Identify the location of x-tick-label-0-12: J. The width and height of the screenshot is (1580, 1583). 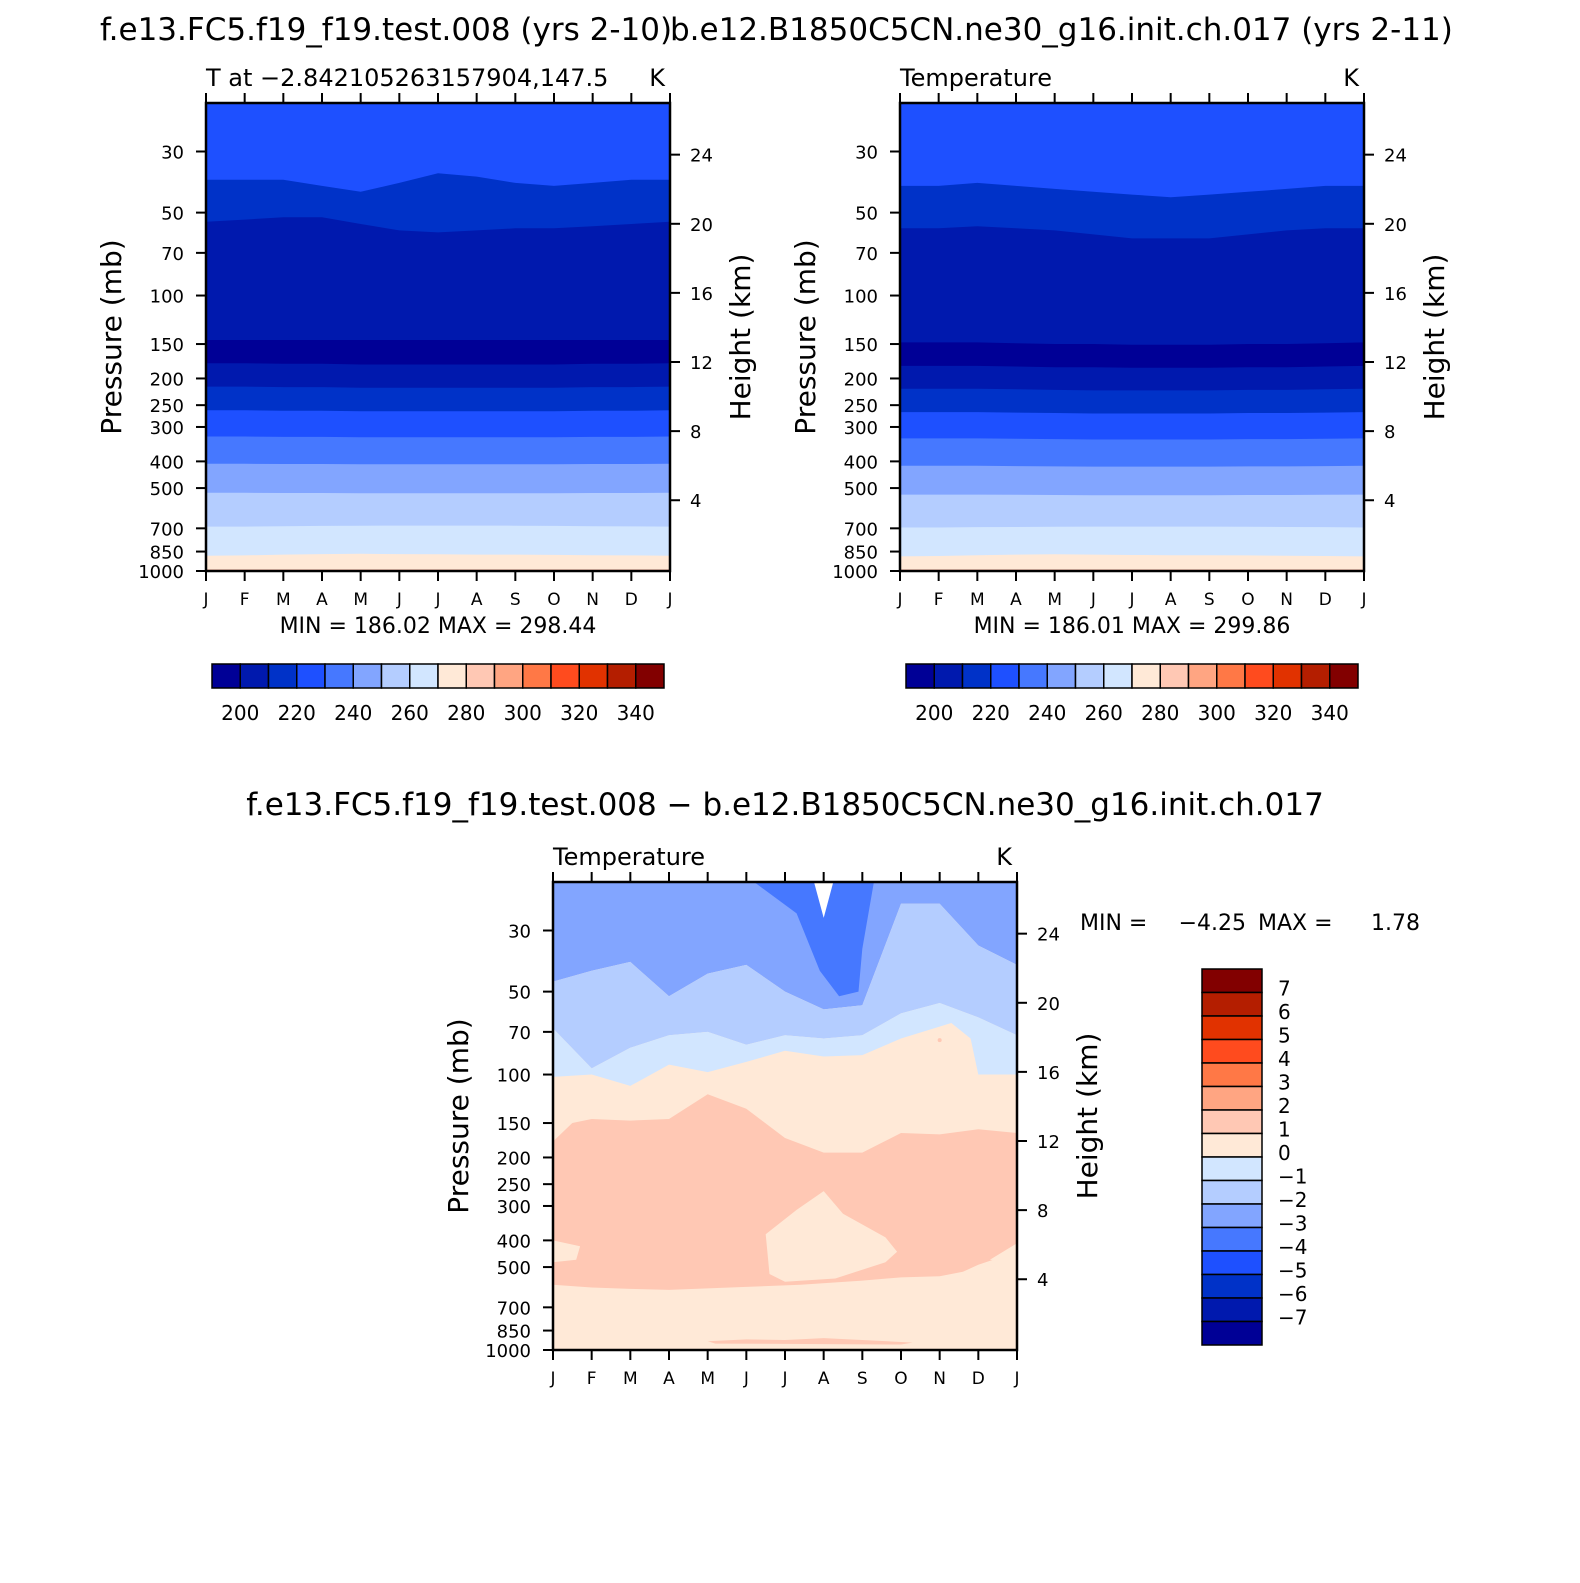
(669, 600).